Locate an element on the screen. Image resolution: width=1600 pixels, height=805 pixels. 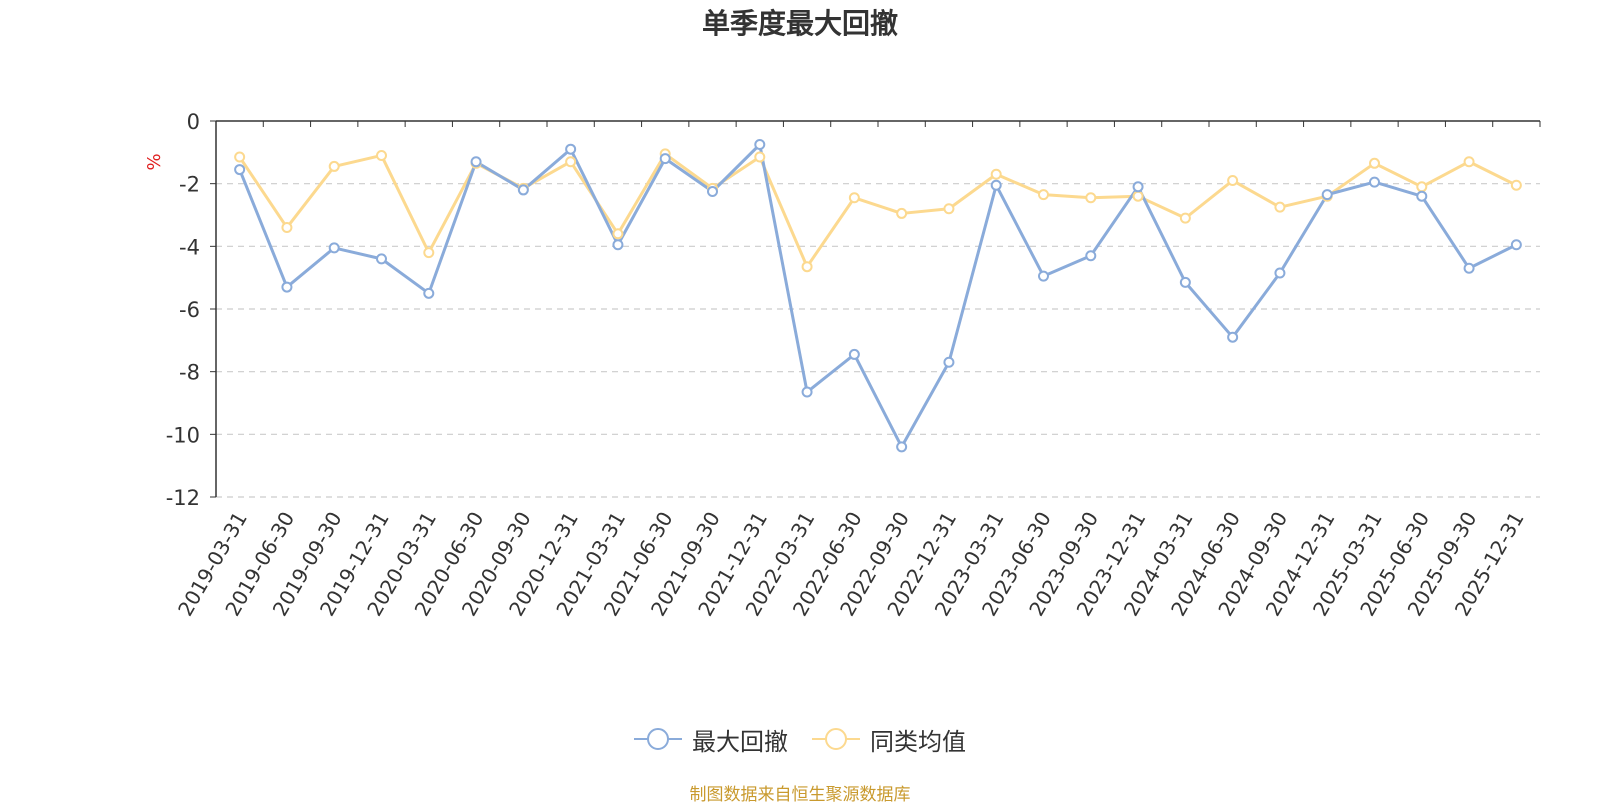
legend-label-peer-average: 同类均值 is located at coordinates (918, 741).